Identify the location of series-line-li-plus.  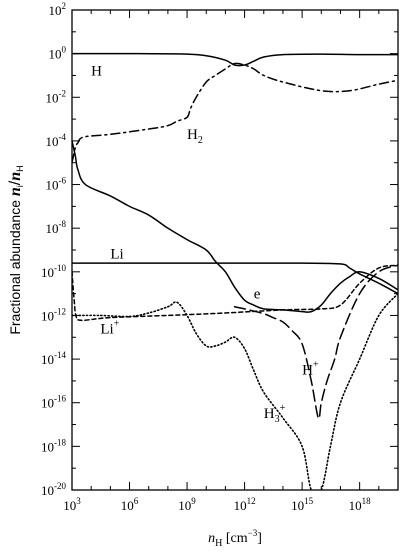
(235, 293).